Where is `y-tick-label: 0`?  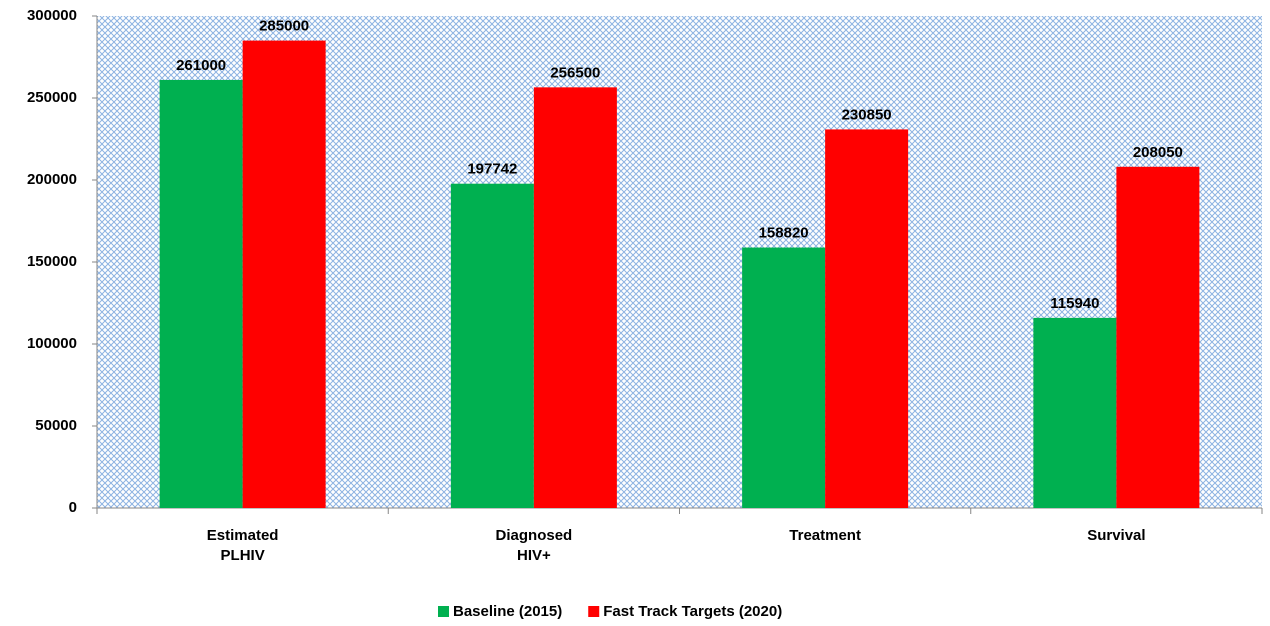
y-tick-label: 0 is located at coordinates (73, 507).